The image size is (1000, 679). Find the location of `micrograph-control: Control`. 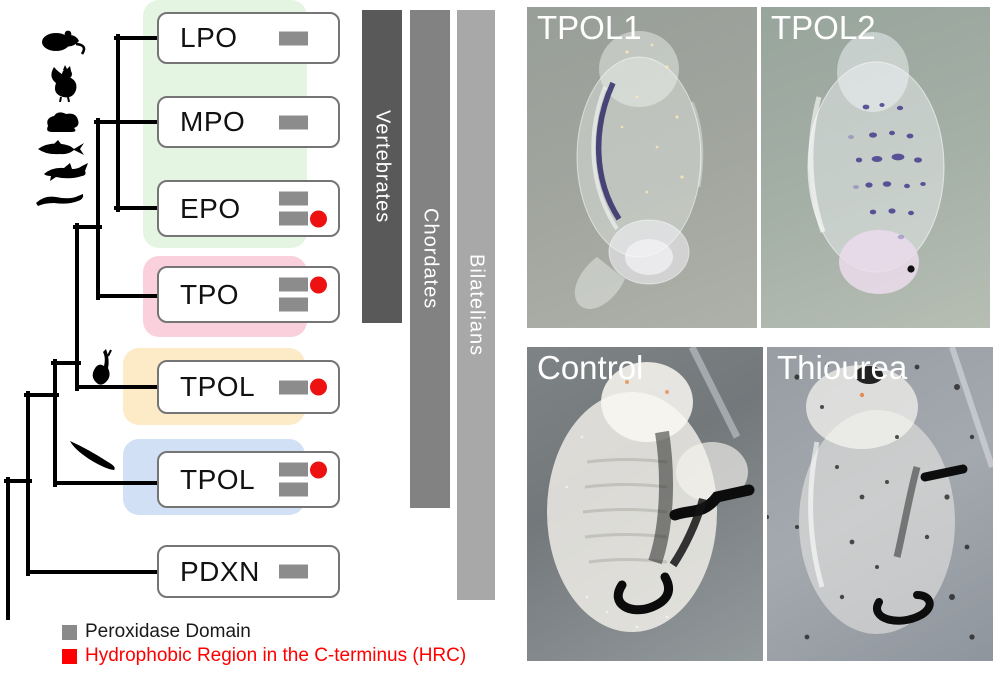

micrograph-control: Control is located at coordinates (645, 504).